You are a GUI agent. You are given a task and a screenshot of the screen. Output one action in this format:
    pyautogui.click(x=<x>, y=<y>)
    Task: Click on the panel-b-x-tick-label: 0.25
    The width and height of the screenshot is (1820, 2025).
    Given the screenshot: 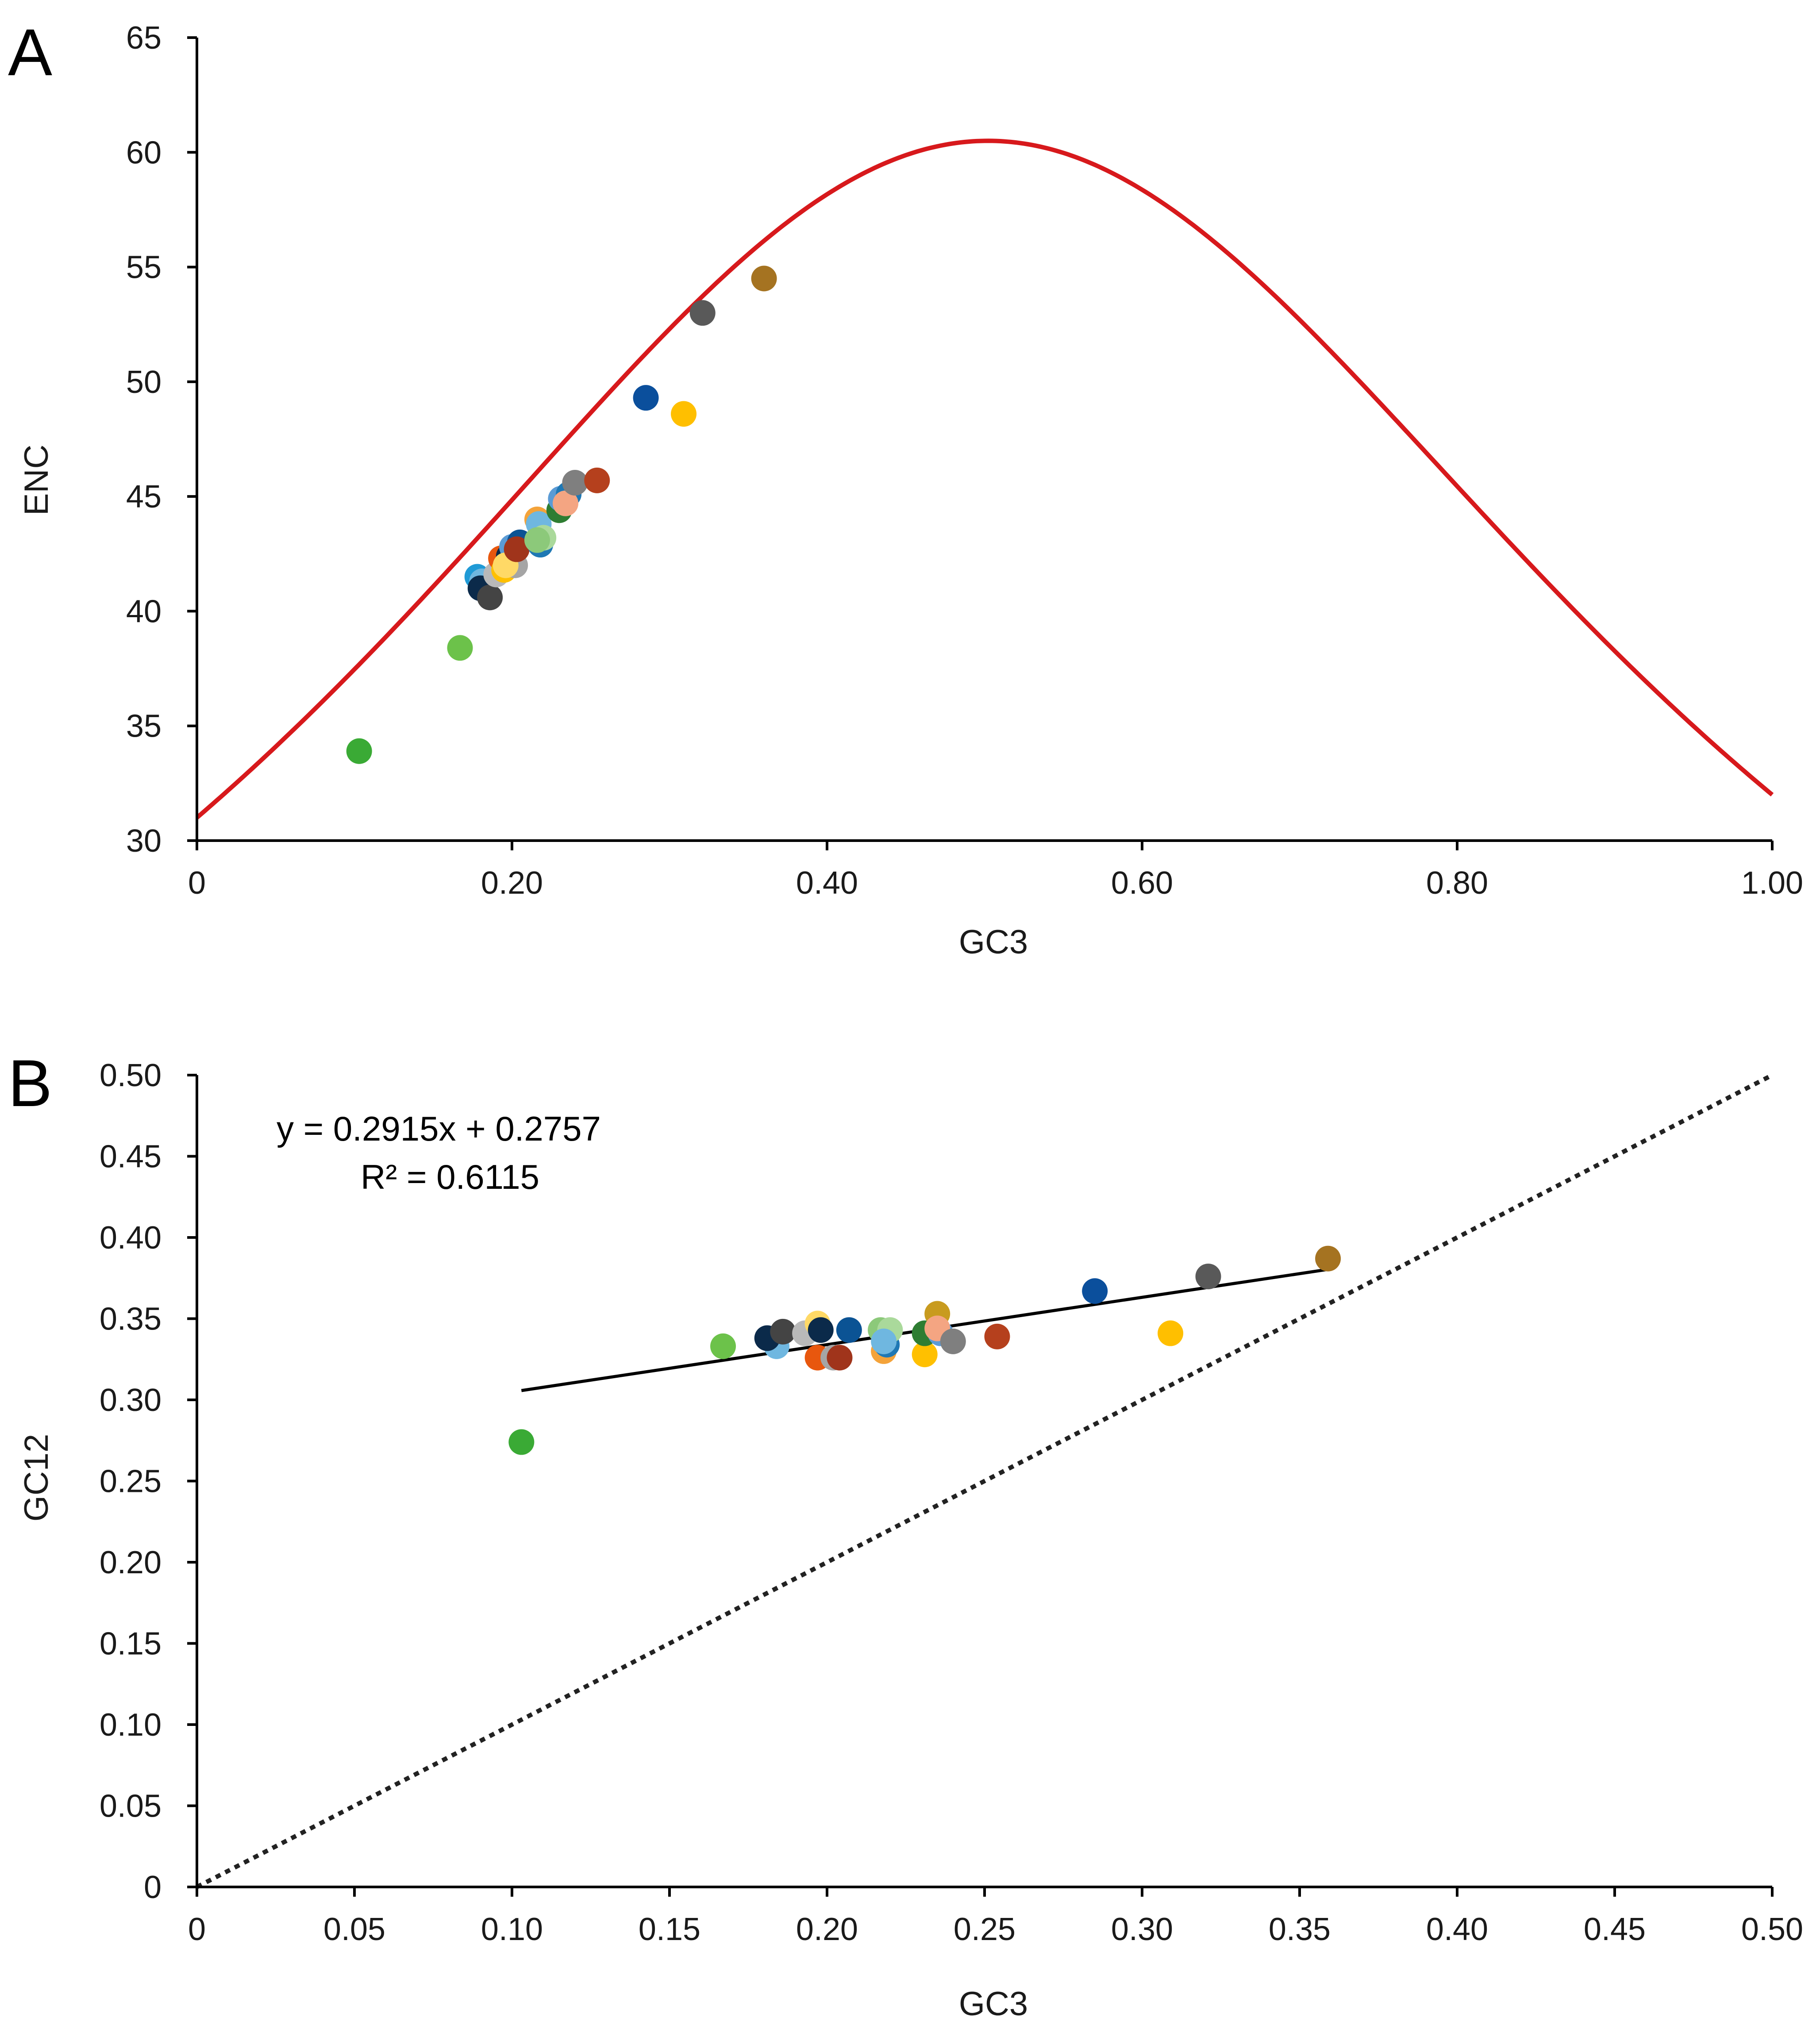 What is the action you would take?
    pyautogui.click(x=985, y=1930)
    